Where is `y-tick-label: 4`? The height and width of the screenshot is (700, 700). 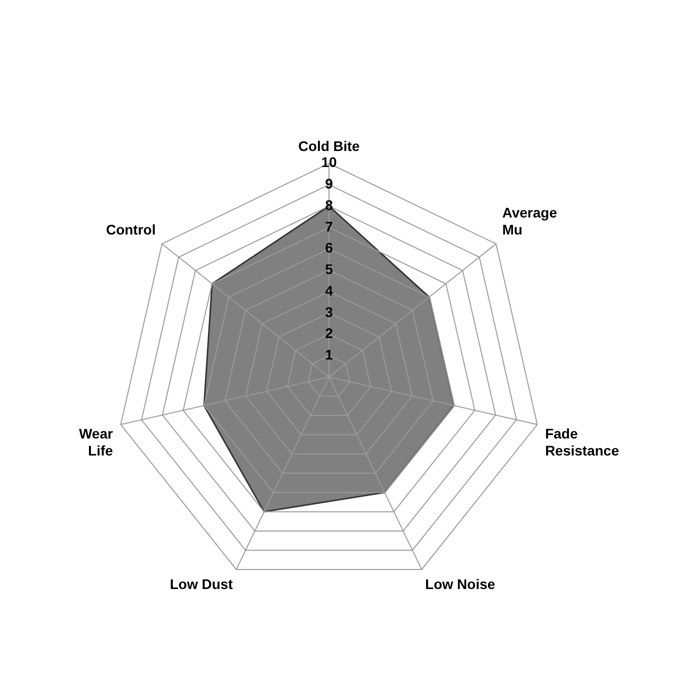 y-tick-label: 4 is located at coordinates (329, 290).